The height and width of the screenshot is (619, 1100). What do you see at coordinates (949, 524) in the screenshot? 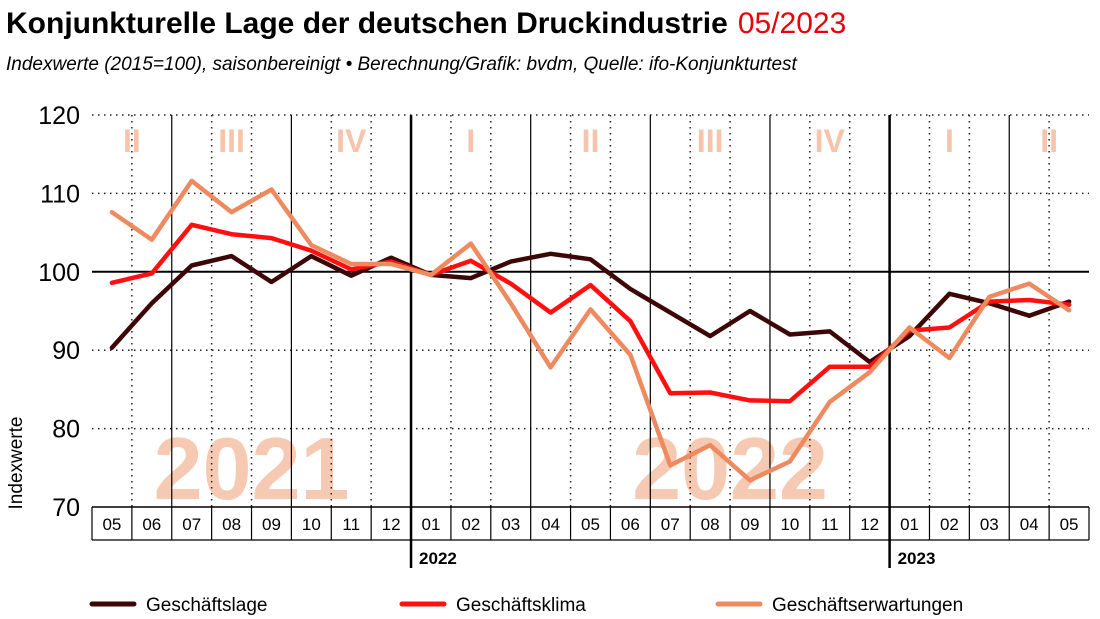
I see `x-tick-label-21: 02` at bounding box center [949, 524].